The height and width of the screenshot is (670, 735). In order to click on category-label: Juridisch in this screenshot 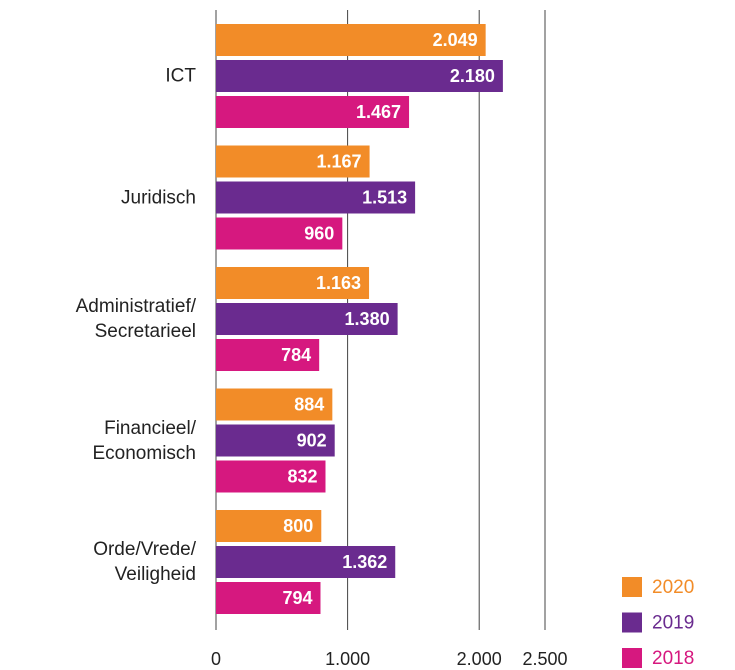, I will do `click(158, 197)`.